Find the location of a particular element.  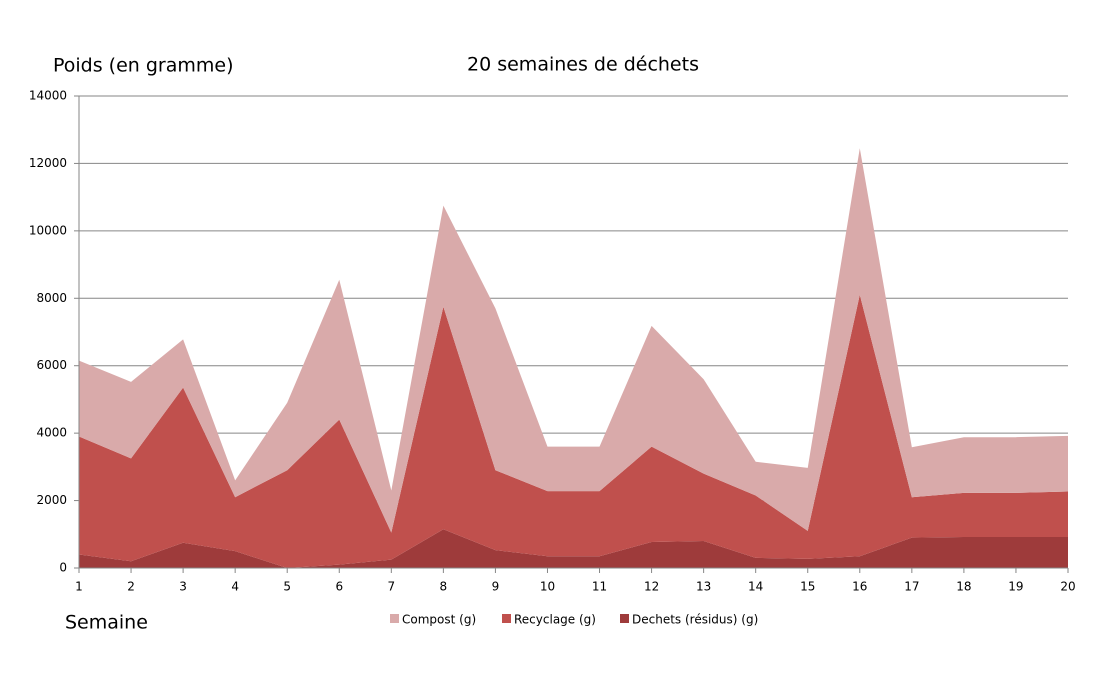

y-tick-label: 8000 is located at coordinates (51, 298).